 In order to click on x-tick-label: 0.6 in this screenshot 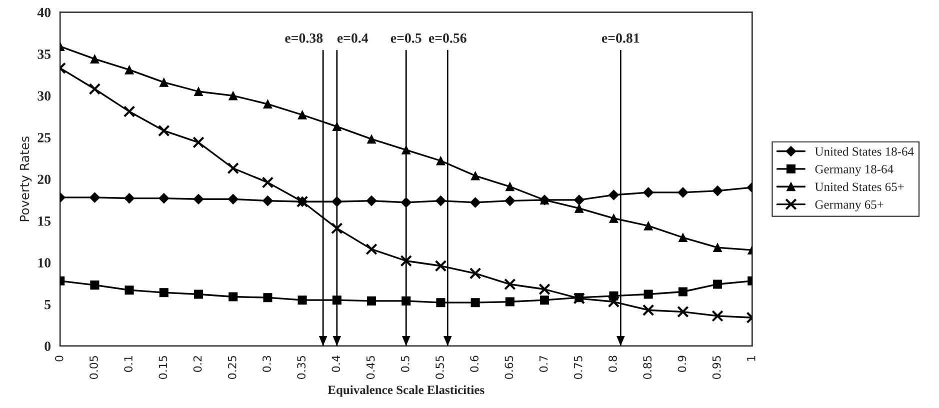, I will do `click(474, 364)`.